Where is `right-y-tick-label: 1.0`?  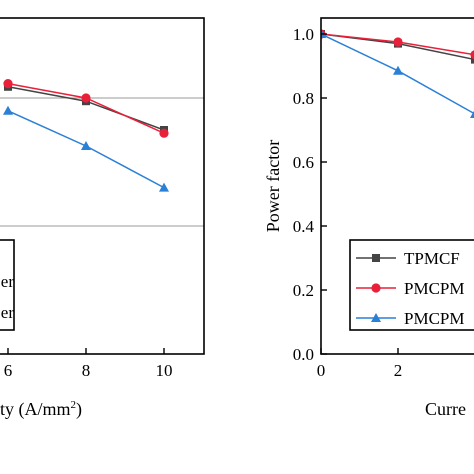 right-y-tick-label: 1.0 is located at coordinates (303, 34).